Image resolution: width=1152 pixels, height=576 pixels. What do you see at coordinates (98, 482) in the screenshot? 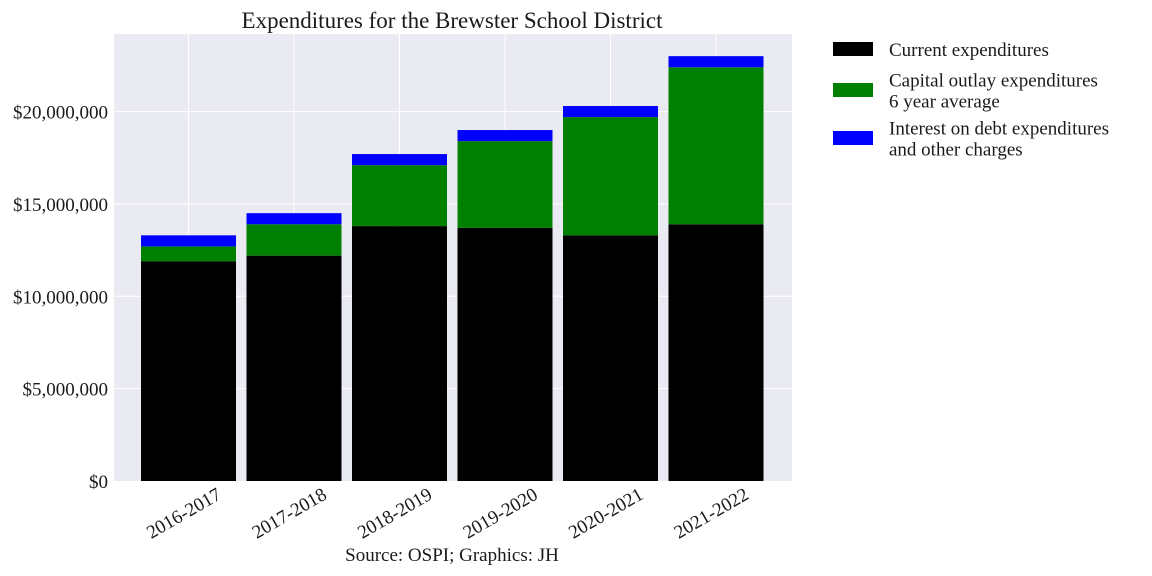
I see `y-tick-label: $0` at bounding box center [98, 482].